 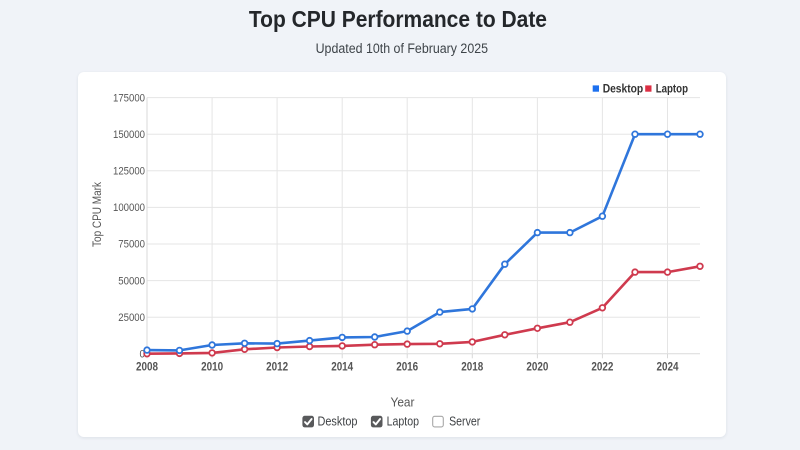 I want to click on svg-text: 150000, so click(x=129, y=135).